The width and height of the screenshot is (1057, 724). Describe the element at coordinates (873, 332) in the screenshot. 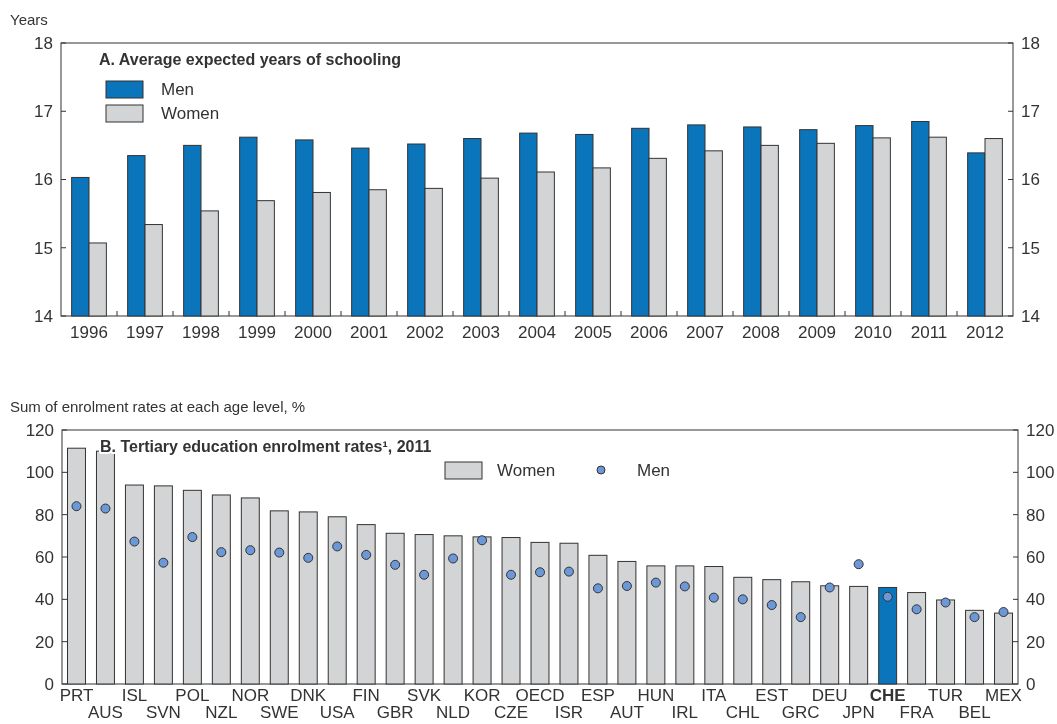

I see `x-tick-label: 2010` at that location.